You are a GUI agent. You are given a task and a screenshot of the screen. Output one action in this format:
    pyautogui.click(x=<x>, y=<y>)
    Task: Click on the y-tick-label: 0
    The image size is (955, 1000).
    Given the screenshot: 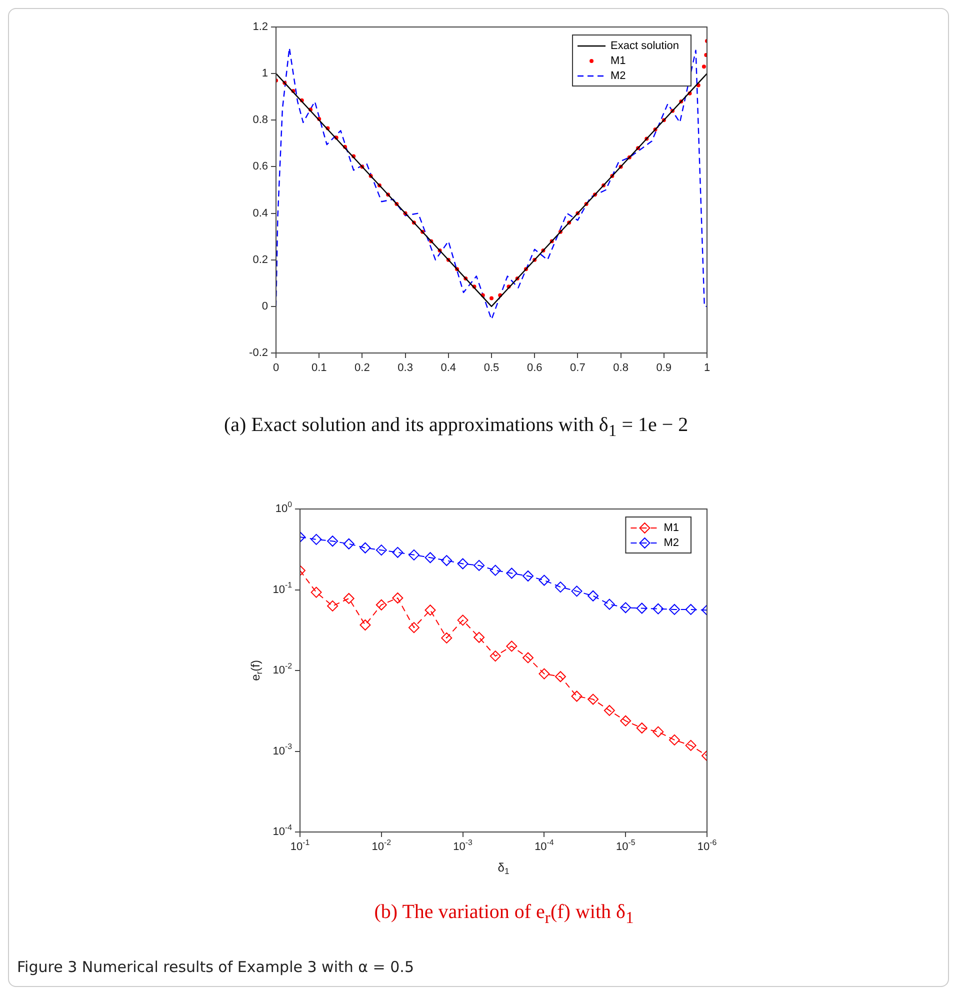 What is the action you would take?
    pyautogui.click(x=265, y=306)
    